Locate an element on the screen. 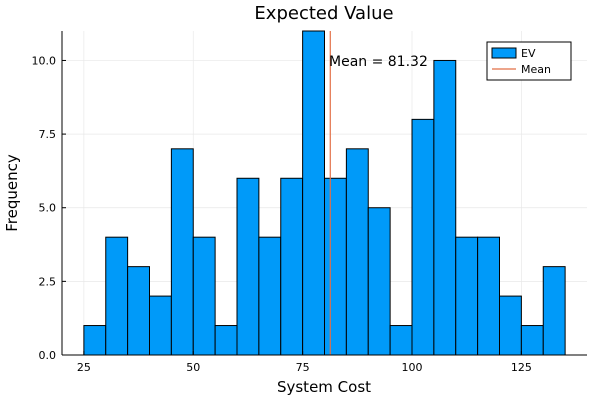 This screenshot has width=600, height=400. x-tick-labels: 25 50 75 100 125 is located at coordinates (304, 367).